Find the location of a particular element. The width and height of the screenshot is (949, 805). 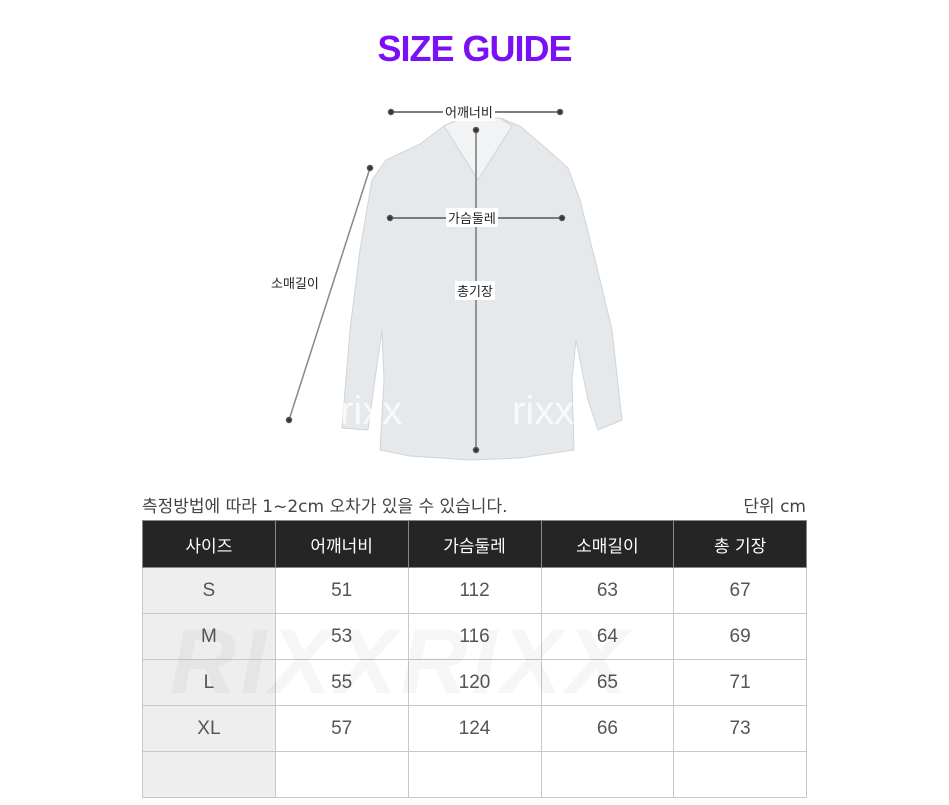

measurement-cell: 112 is located at coordinates (474, 590).